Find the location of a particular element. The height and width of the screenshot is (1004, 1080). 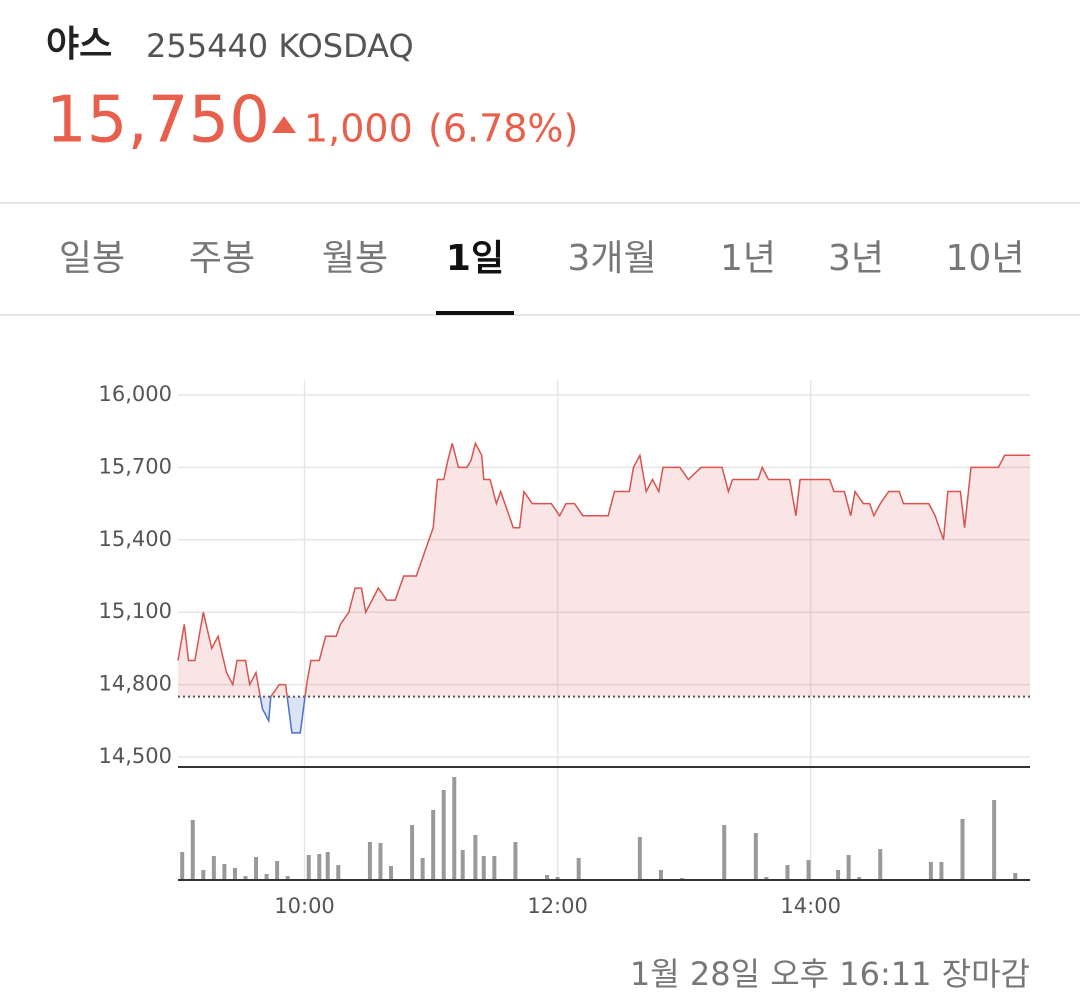

x-tick-label: 10:00 is located at coordinates (304, 906).